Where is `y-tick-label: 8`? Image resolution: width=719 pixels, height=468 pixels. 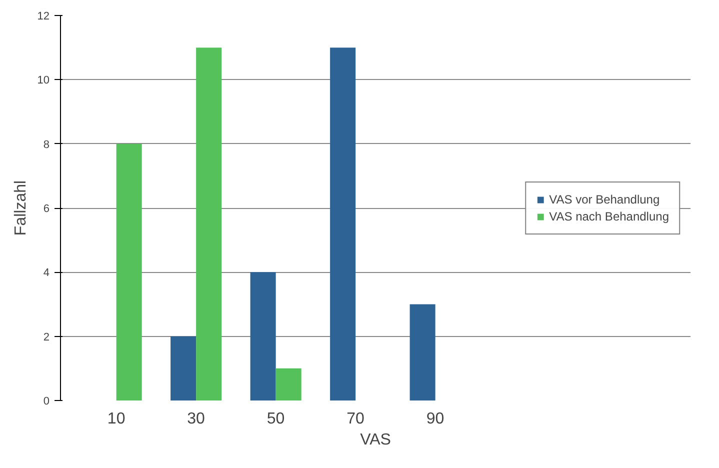
y-tick-label: 8 is located at coordinates (46, 144).